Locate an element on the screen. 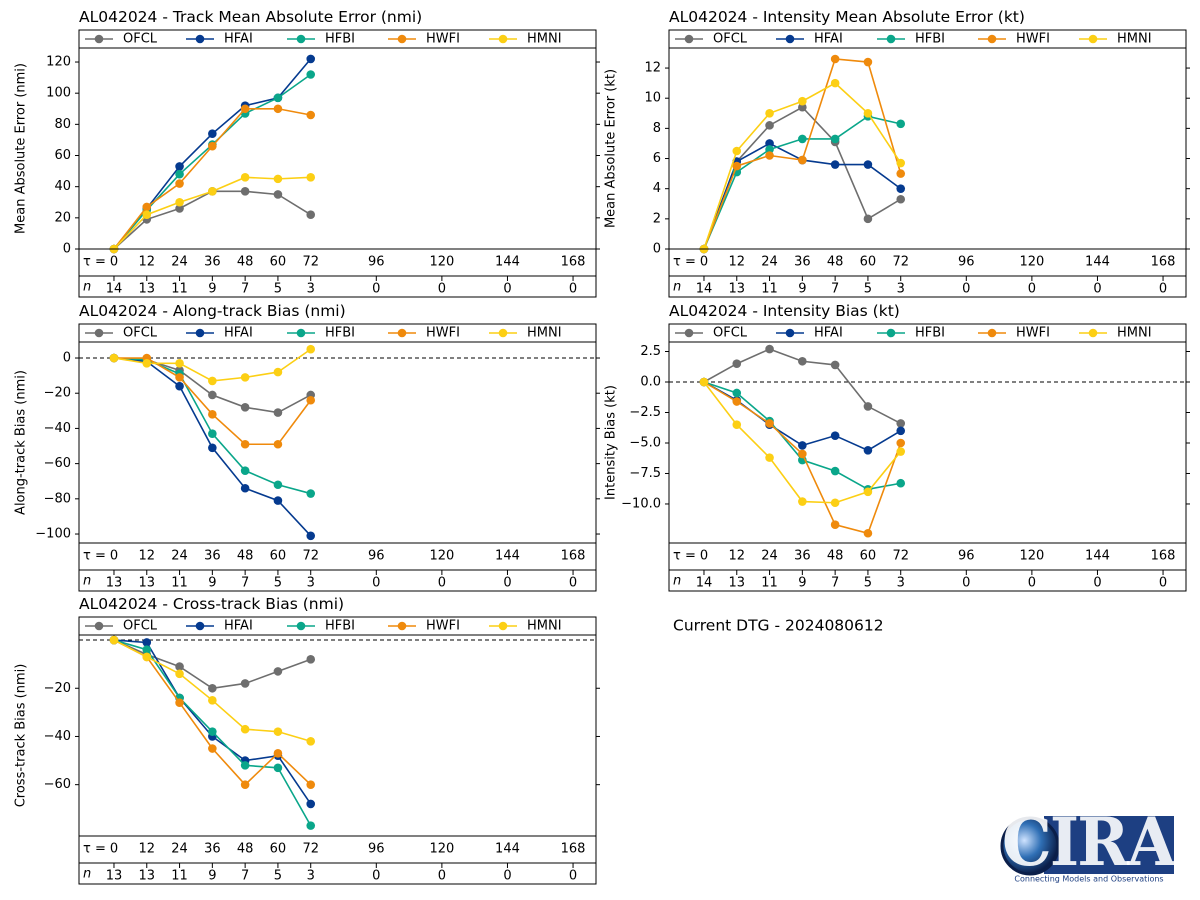  series-line is located at coordinates (212, 712).